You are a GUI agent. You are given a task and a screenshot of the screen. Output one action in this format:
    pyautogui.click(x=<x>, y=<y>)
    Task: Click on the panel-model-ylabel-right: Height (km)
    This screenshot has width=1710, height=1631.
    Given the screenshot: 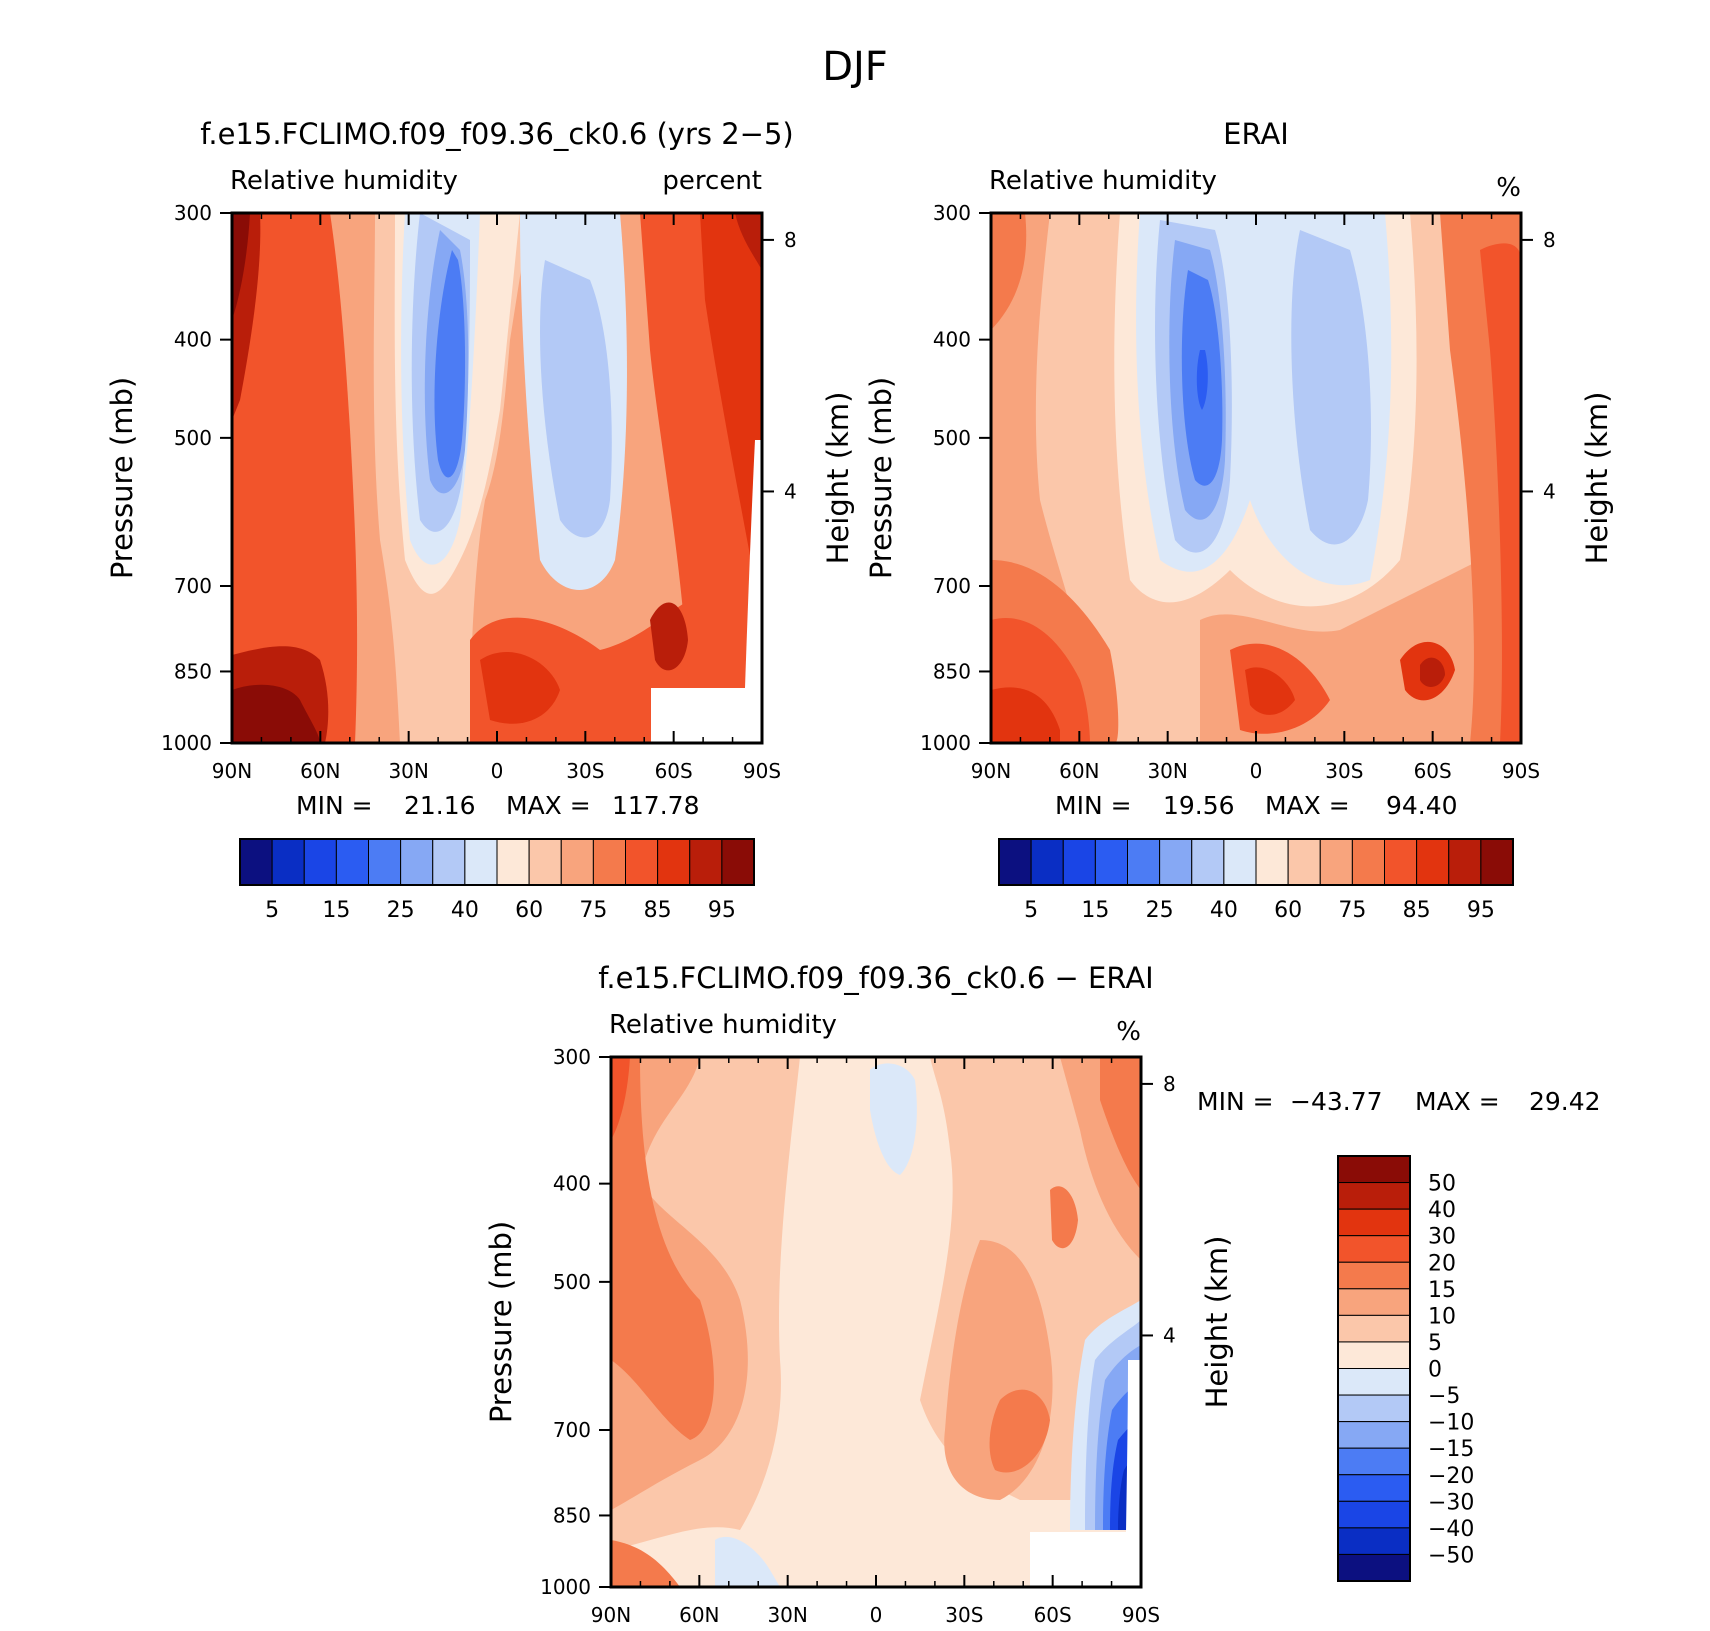 What is the action you would take?
    pyautogui.click(x=838, y=478)
    